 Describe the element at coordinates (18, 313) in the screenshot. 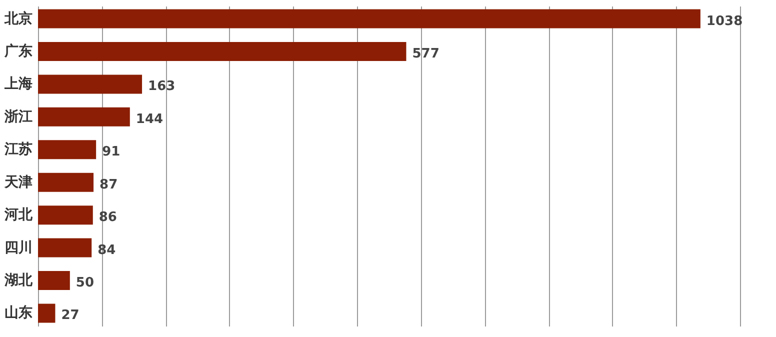

I see `y-tick-label: 山东` at that location.